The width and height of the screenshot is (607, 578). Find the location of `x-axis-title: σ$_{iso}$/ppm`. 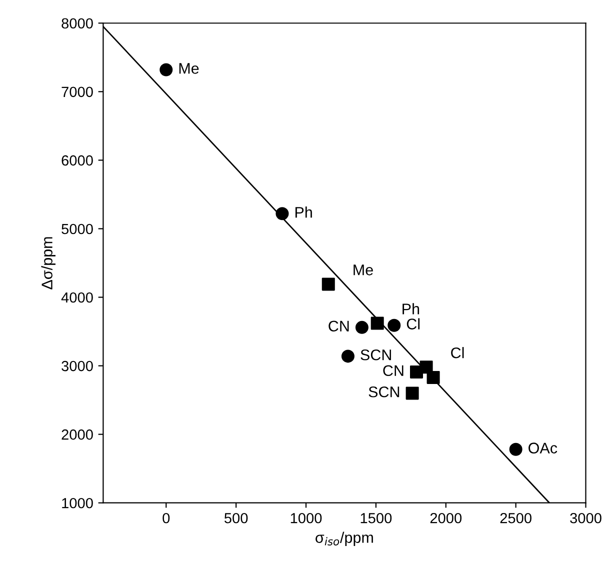

x-axis-title: σ$_{iso}$/ppm is located at coordinates (344, 539).